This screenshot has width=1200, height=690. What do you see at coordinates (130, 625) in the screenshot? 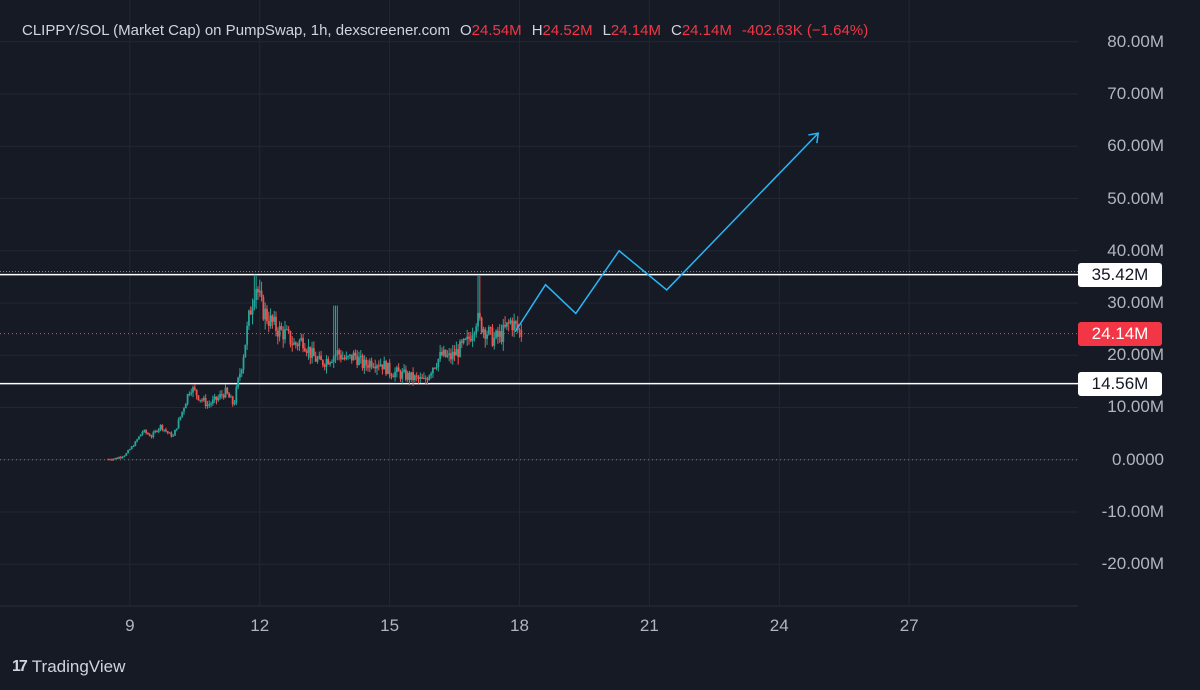
I see `x-tick-label: 9` at bounding box center [130, 625].